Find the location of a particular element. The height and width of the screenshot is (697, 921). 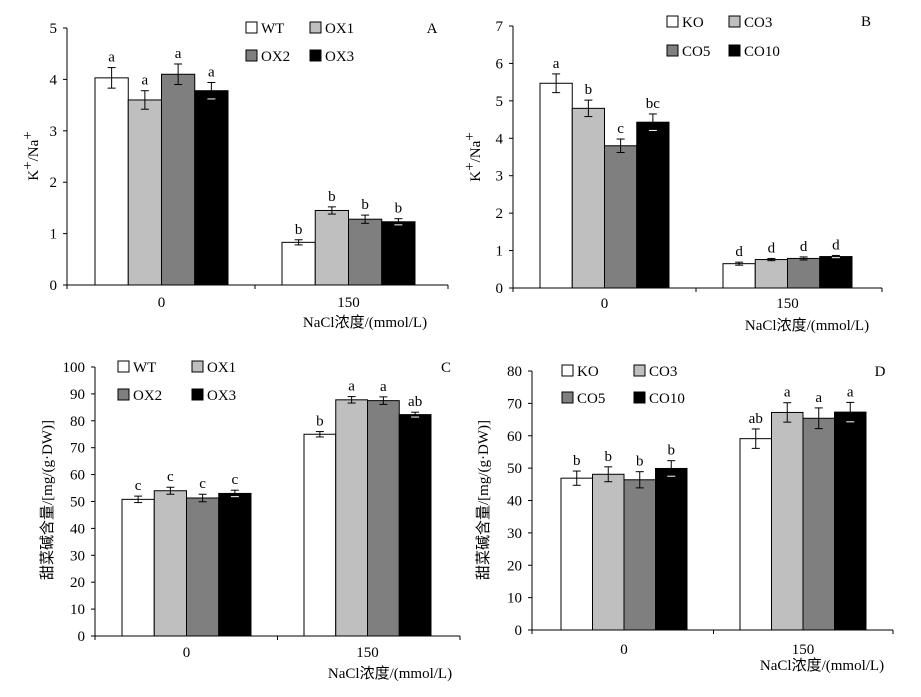

panel-label: D is located at coordinates (880, 372).